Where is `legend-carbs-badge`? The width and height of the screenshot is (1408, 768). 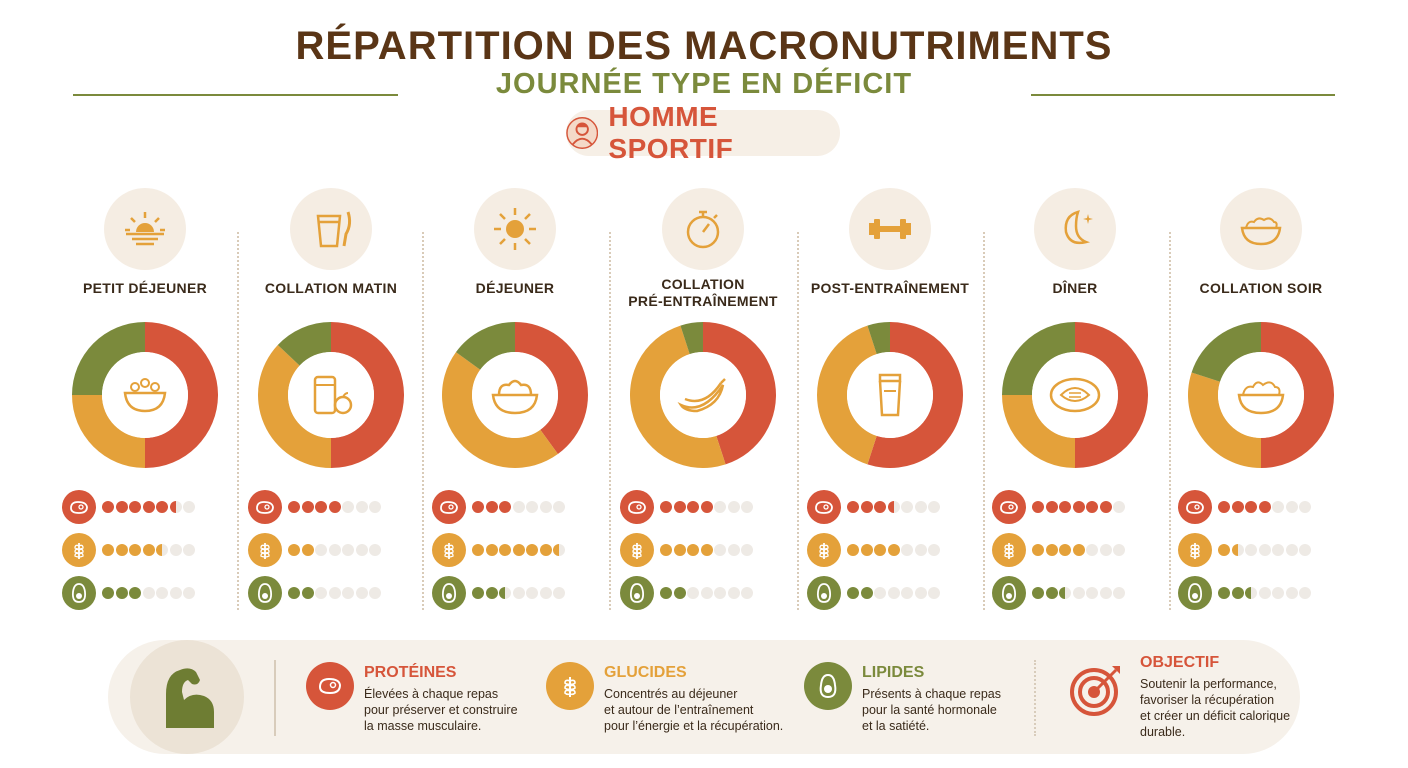
legend-carbs-badge is located at coordinates (570, 686).